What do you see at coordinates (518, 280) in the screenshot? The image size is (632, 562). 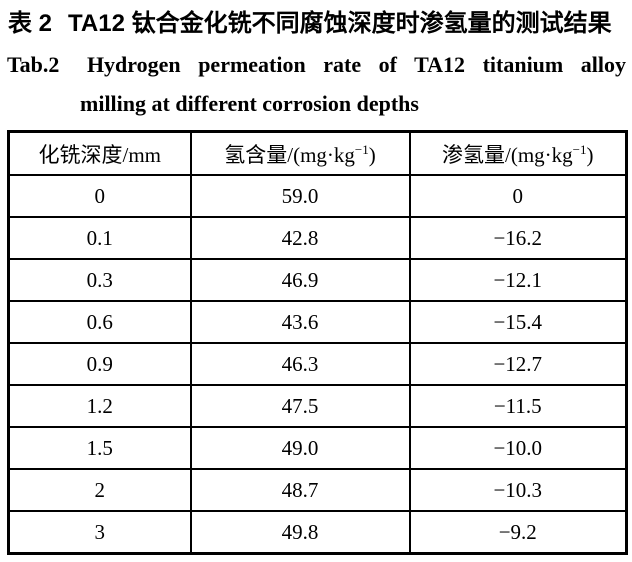 I see `table-cell: −12.1` at bounding box center [518, 280].